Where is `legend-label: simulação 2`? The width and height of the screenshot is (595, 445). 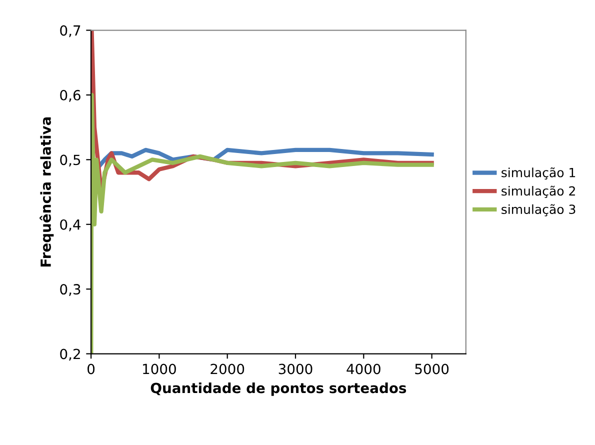 legend-label: simulação 2 is located at coordinates (538, 192).